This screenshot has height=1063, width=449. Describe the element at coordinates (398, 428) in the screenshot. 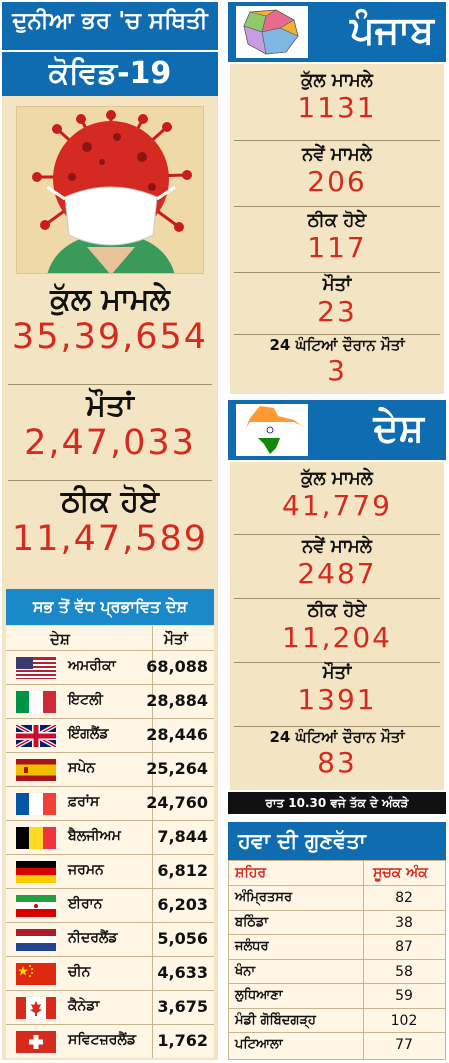

I see `country-title: ਦੇਸ਼` at that location.